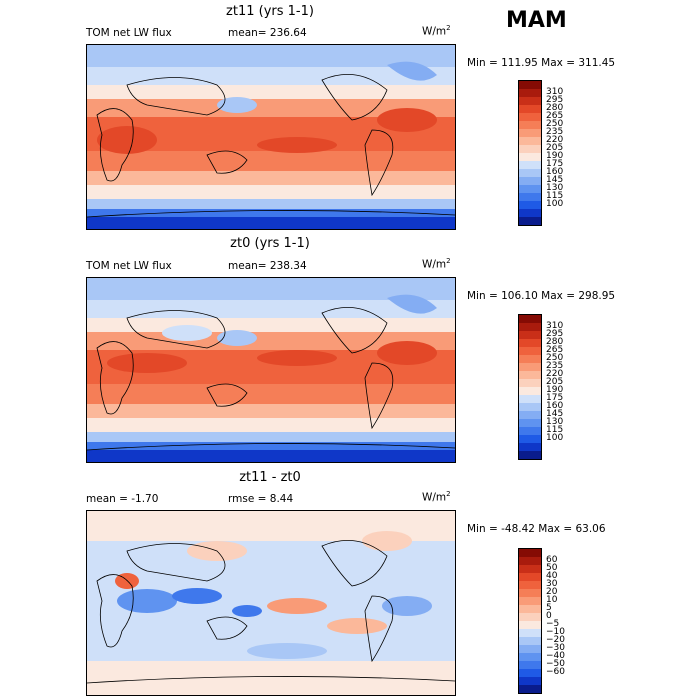 The height and width of the screenshot is (700, 700). Describe the element at coordinates (536, 20) in the screenshot. I see `season-label: MAM` at that location.